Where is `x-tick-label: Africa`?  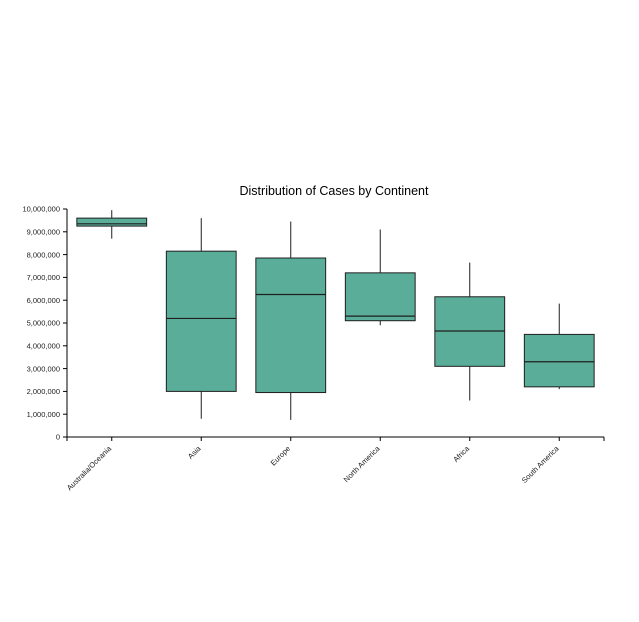 x-tick-label: Africa is located at coordinates (461, 453).